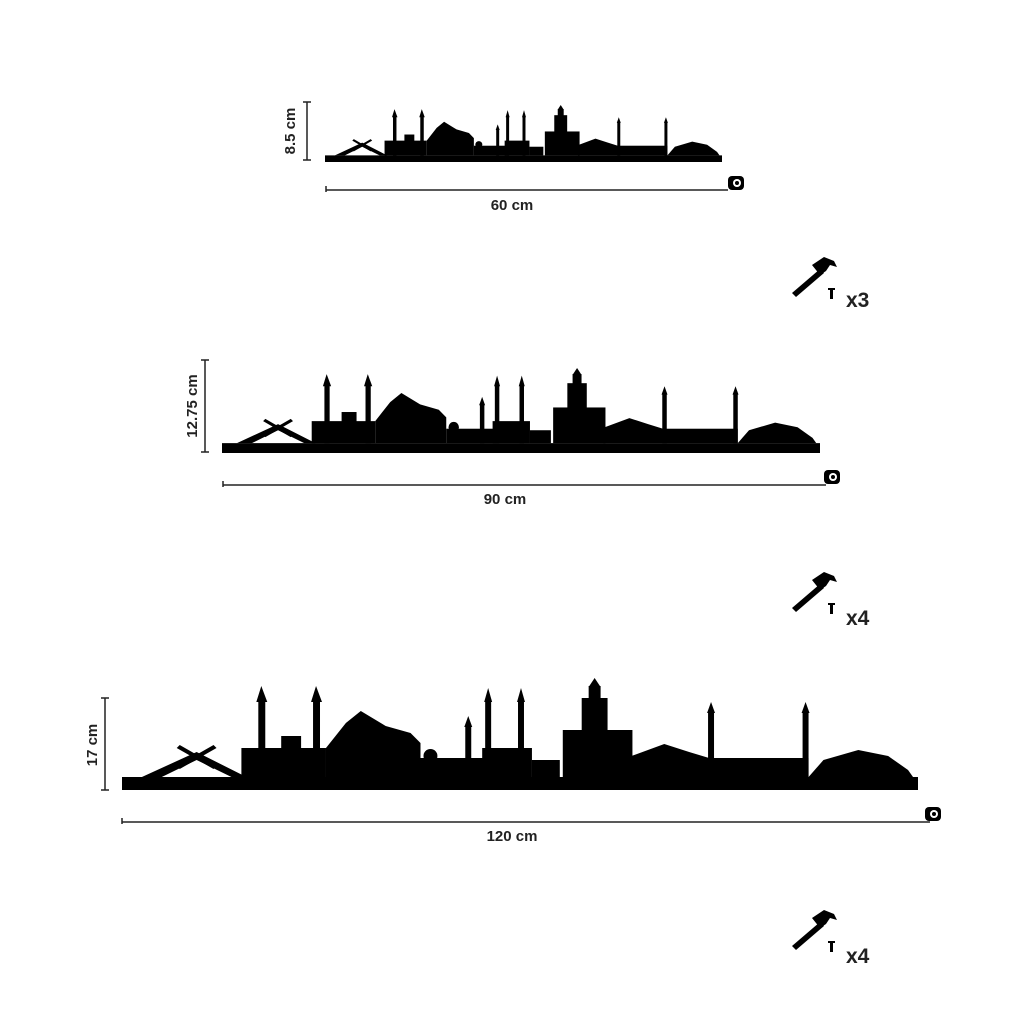 This screenshot has width=1024, height=1024. What do you see at coordinates (575, 206) in the screenshot?
I see `product-60: 8.5 cm 60 cm x3` at bounding box center [575, 206].